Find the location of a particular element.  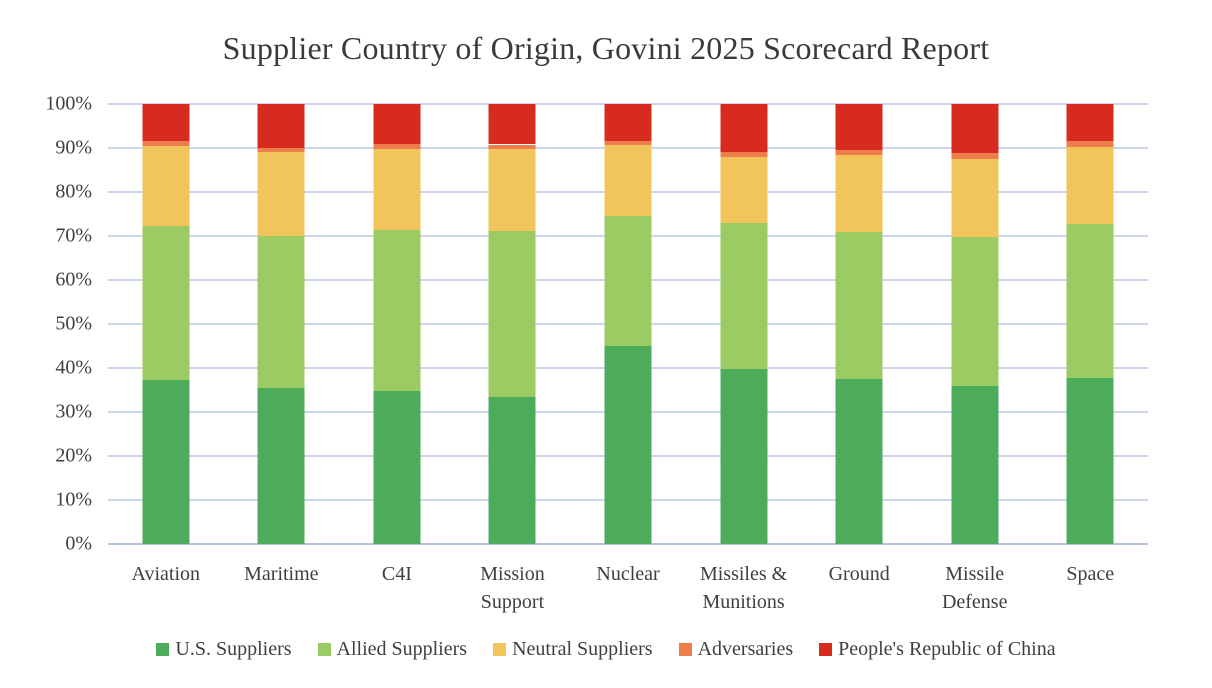

legend-label: People's Republic of China is located at coordinates (947, 649).